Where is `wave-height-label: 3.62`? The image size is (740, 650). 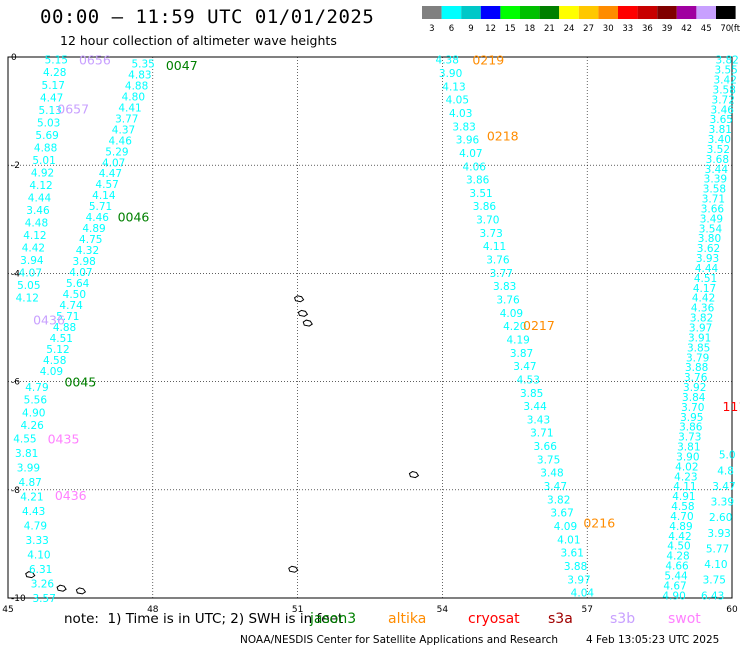 wave-height-label: 3.62 is located at coordinates (708, 249).